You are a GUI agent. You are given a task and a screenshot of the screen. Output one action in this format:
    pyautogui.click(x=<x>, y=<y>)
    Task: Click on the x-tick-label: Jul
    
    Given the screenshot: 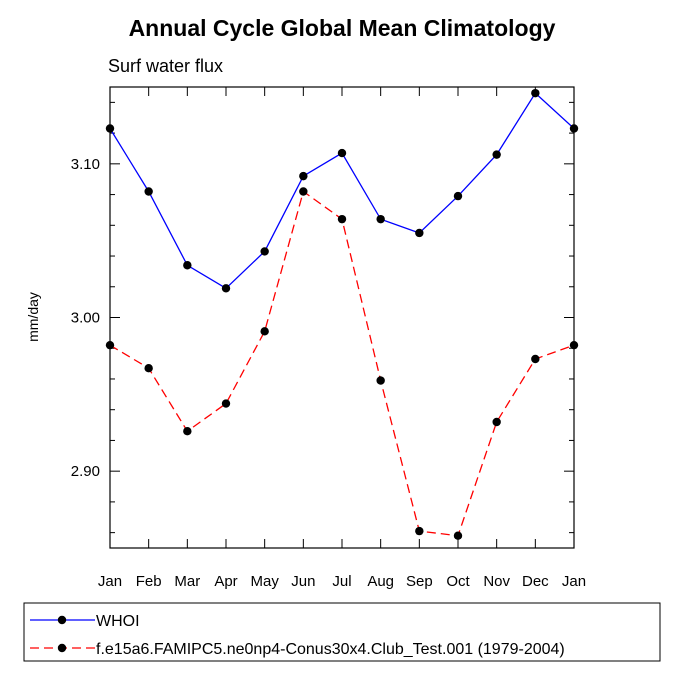 What is the action you would take?
    pyautogui.click(x=341, y=581)
    